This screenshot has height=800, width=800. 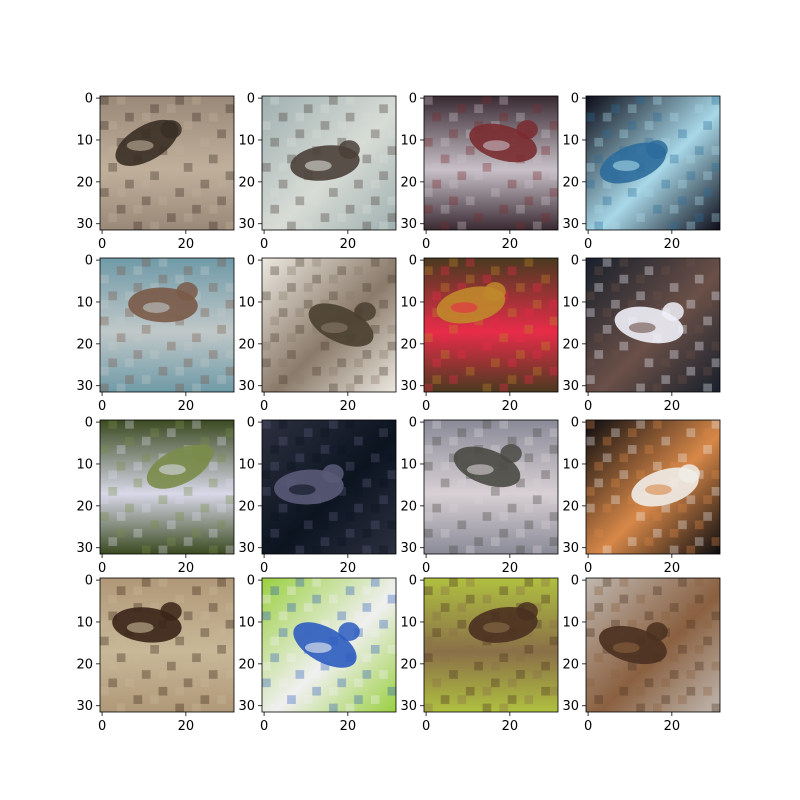 I want to click on image-panel-4: 0 20 0 10 20 30, so click(x=641, y=172).